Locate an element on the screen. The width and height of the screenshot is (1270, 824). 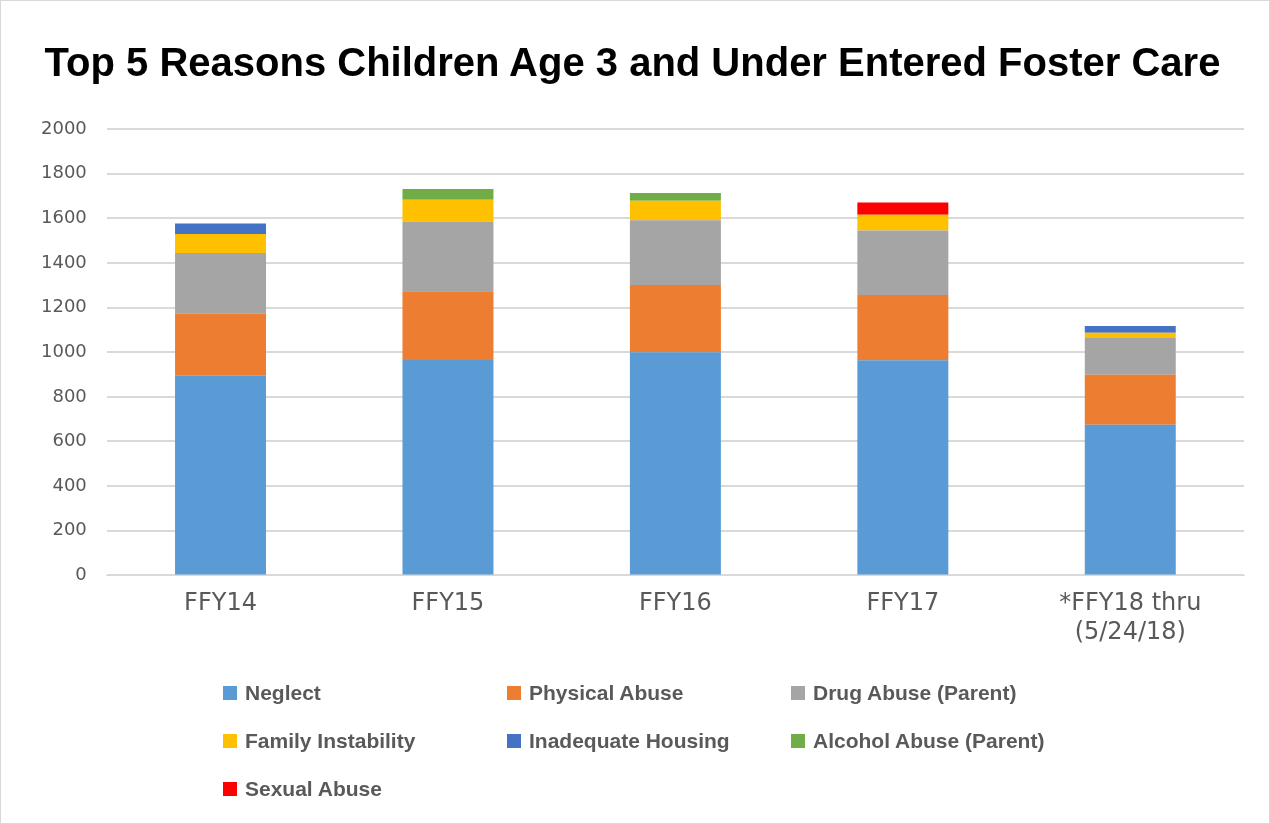
legend-label: Neglect is located at coordinates (283, 693).